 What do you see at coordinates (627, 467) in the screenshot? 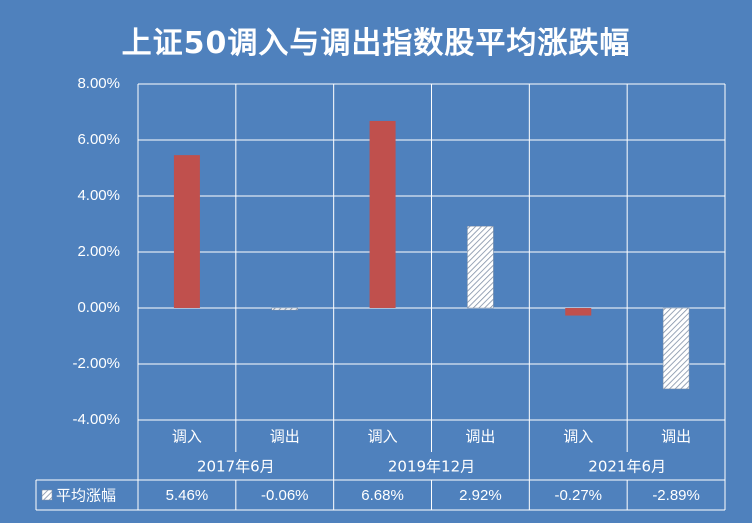
I see `x-group-label: 2021年6月` at bounding box center [627, 467].